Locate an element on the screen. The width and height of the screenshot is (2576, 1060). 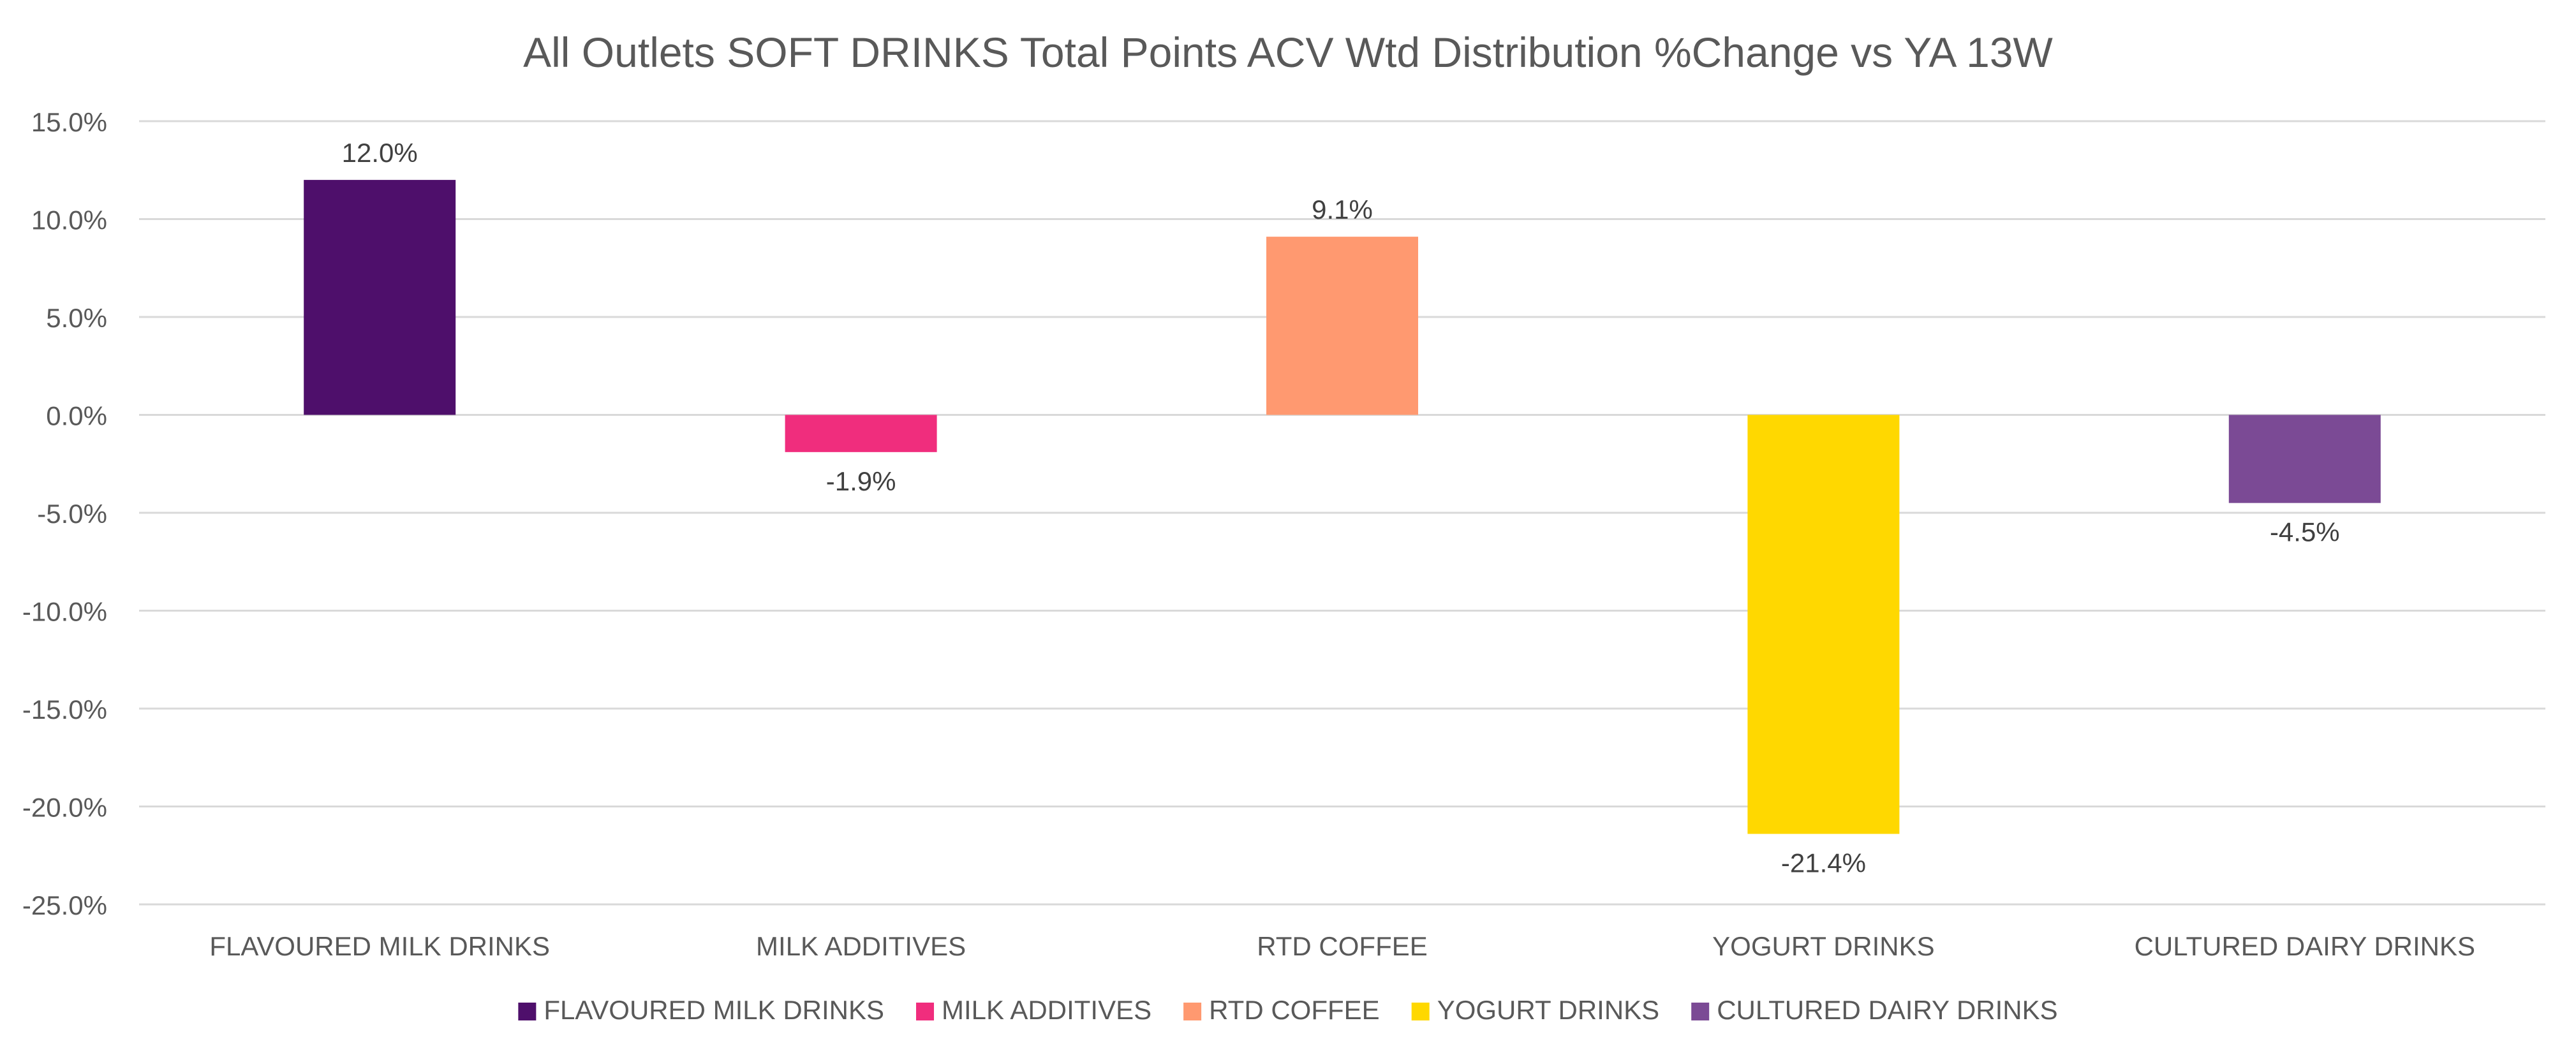
y-tick-label: 5.0% is located at coordinates (76, 318).